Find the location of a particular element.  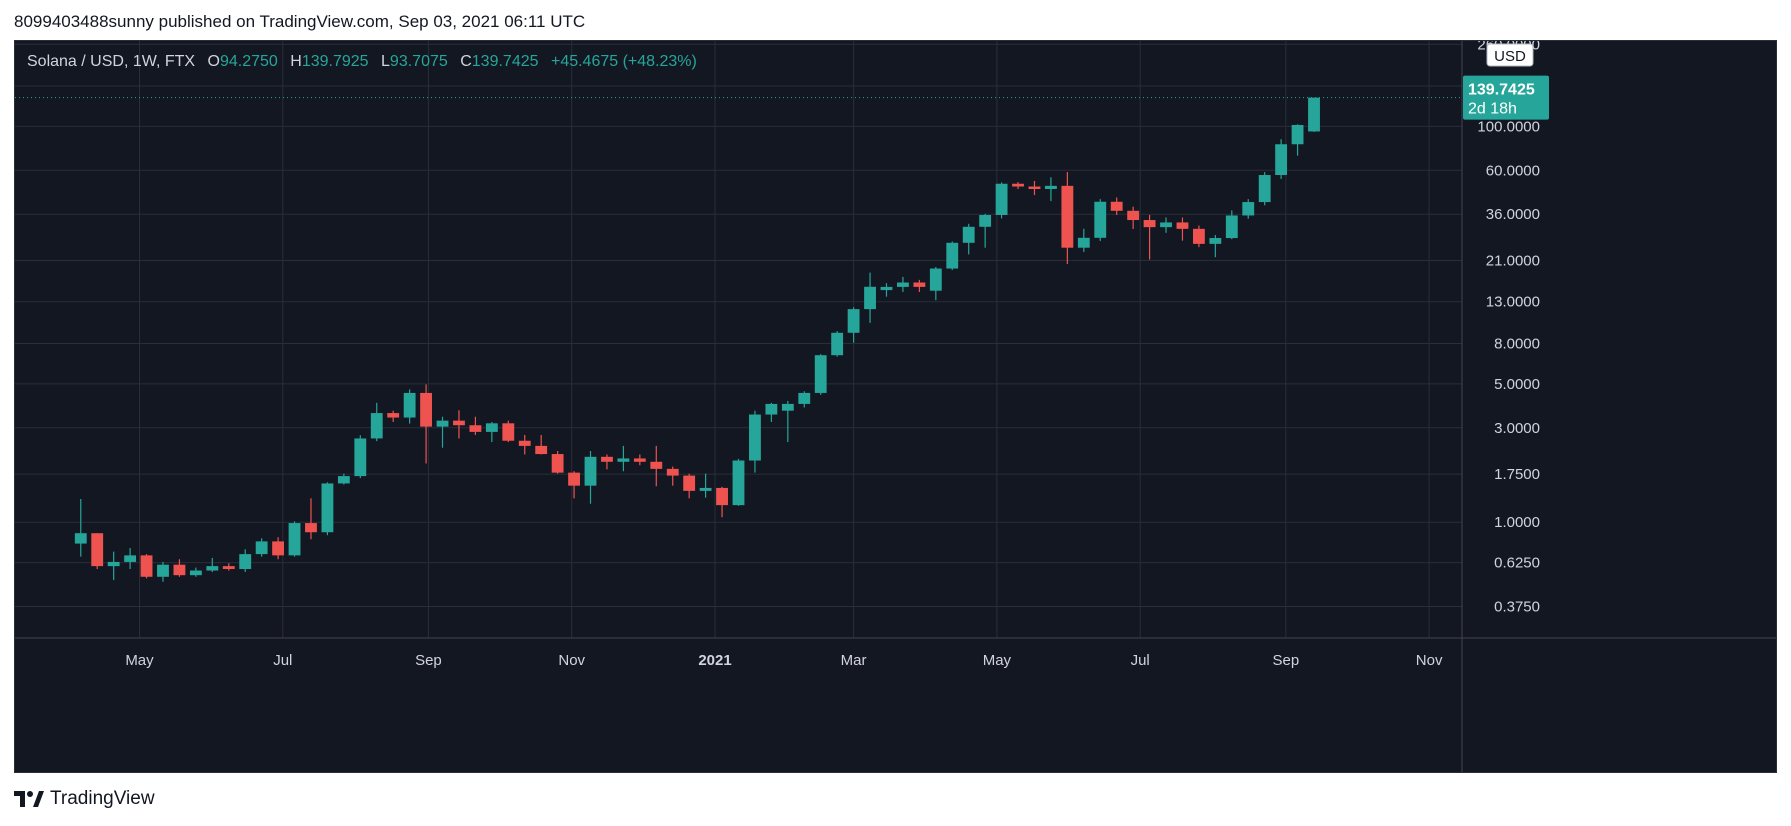

legend-symbol: Solana / USD, 1W, FTX is located at coordinates (111, 61).